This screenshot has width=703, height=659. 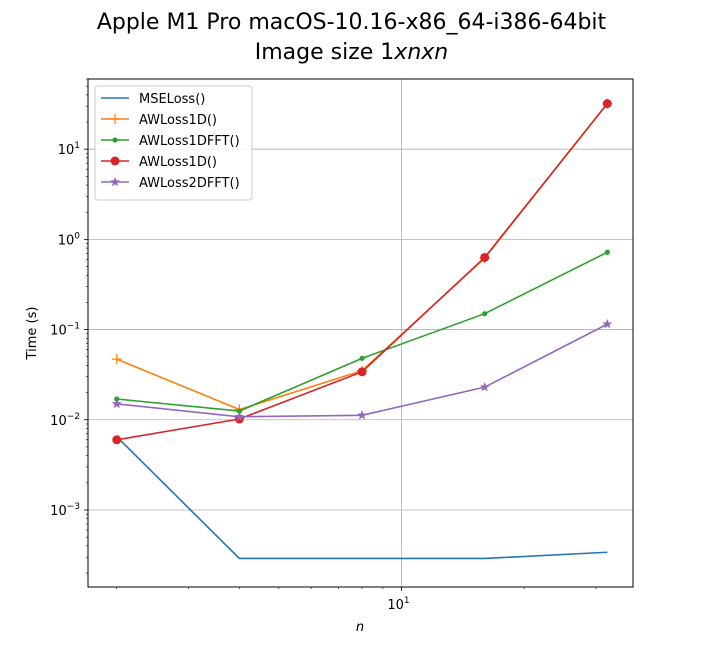 What do you see at coordinates (398, 604) in the screenshot?
I see `x-tick-label: 101` at bounding box center [398, 604].